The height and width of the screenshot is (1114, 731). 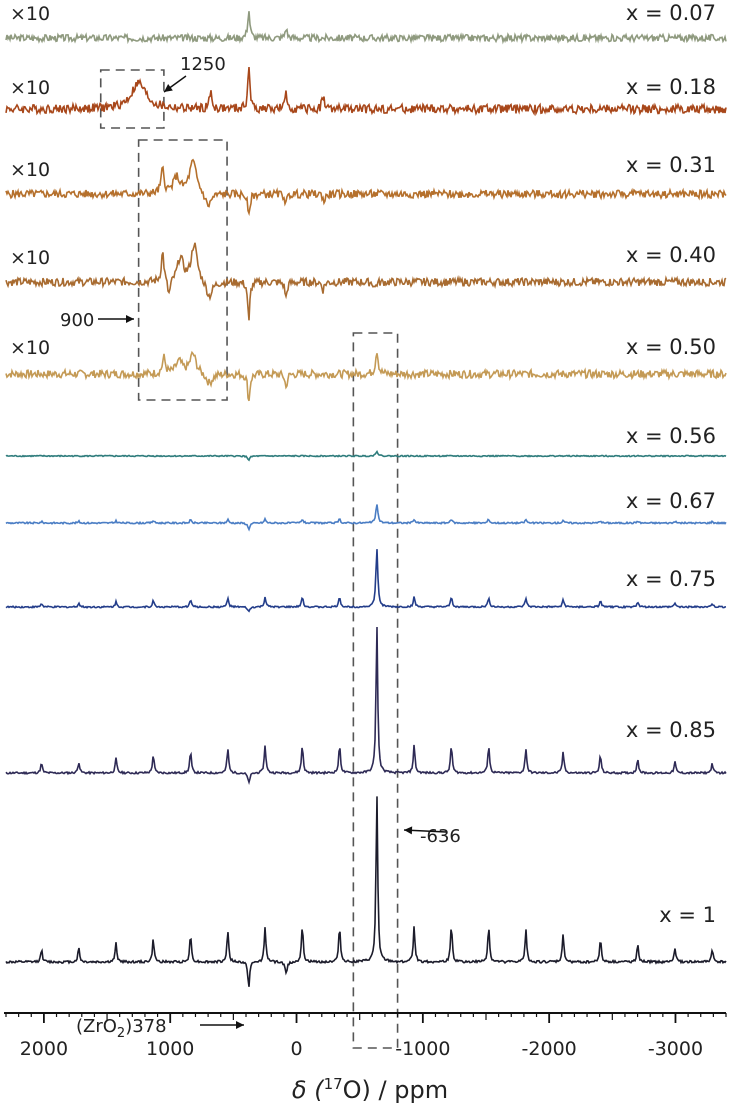 What do you see at coordinates (44, 1049) in the screenshot?
I see `x-tick-label: 2000` at bounding box center [44, 1049].